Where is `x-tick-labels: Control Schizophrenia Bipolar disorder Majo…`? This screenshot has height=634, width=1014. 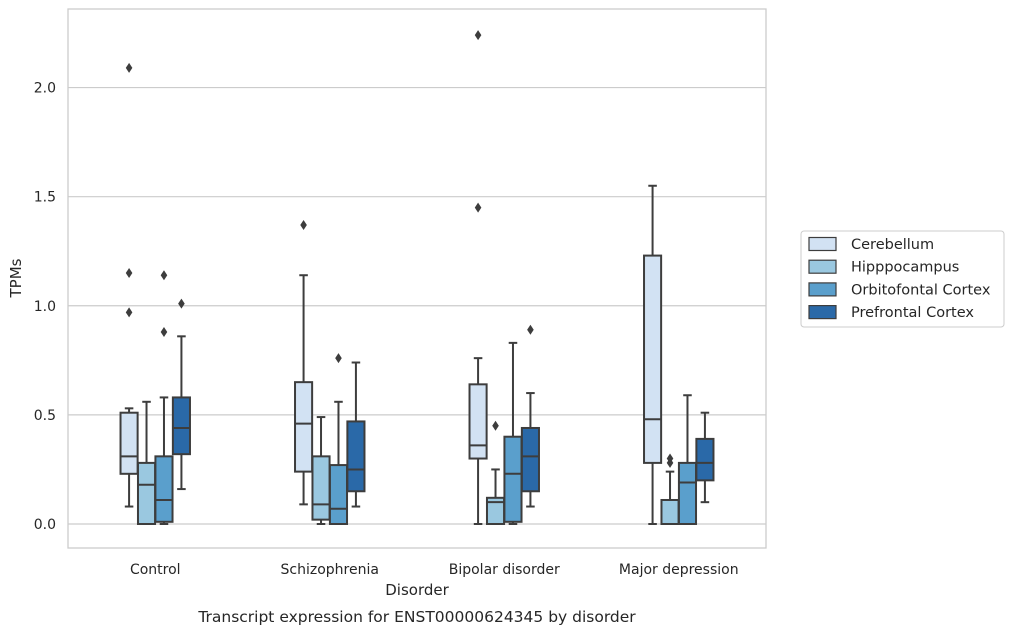
x-tick-labels: Control Schizophrenia Bipolar disorder Majo… is located at coordinates (434, 570).